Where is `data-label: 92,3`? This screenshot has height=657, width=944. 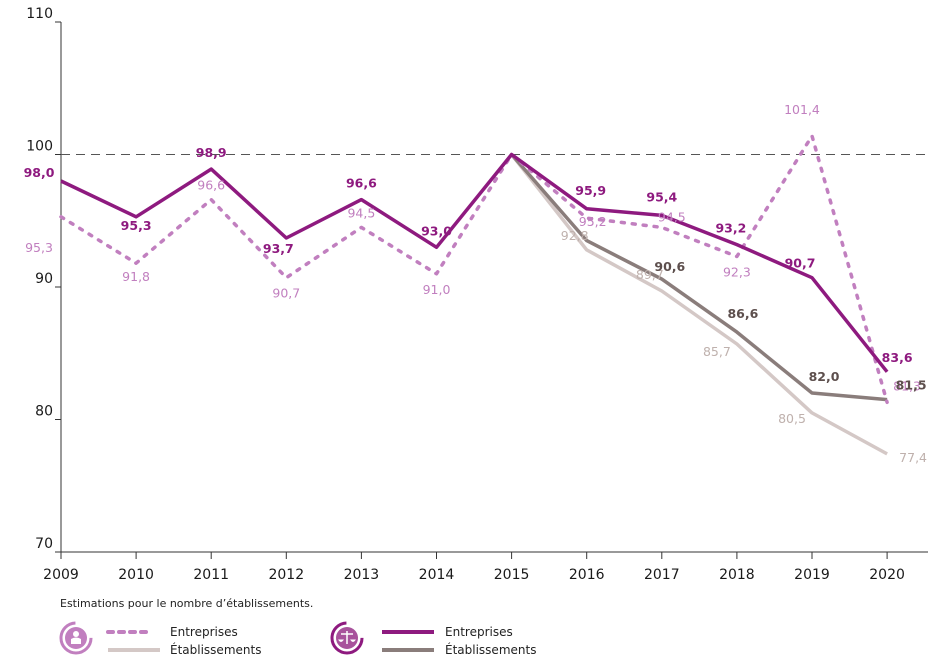 data-label: 92,3 is located at coordinates (737, 272).